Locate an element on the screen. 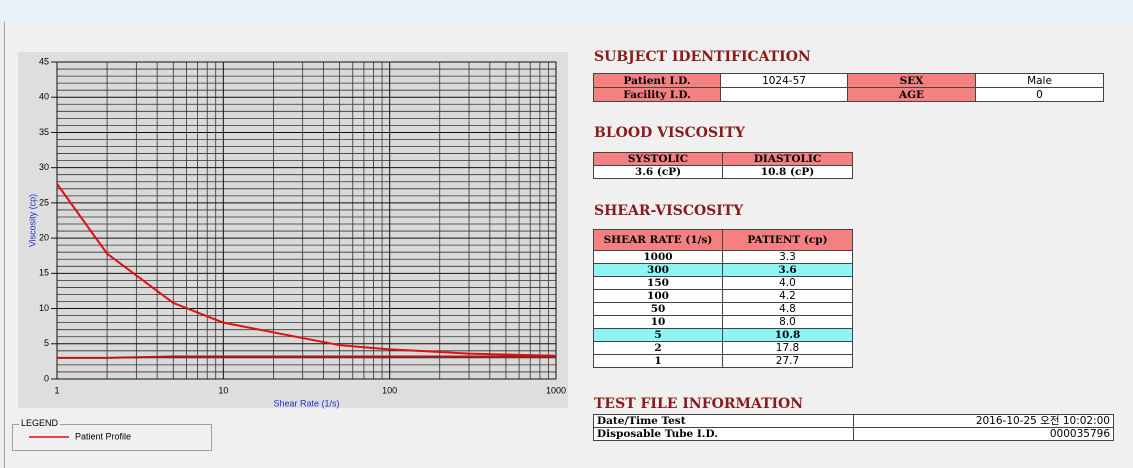 Image resolution: width=1133 pixels, height=468 pixels. table-row: 3.6 (cP) 10.8 (cP) is located at coordinates (723, 172).